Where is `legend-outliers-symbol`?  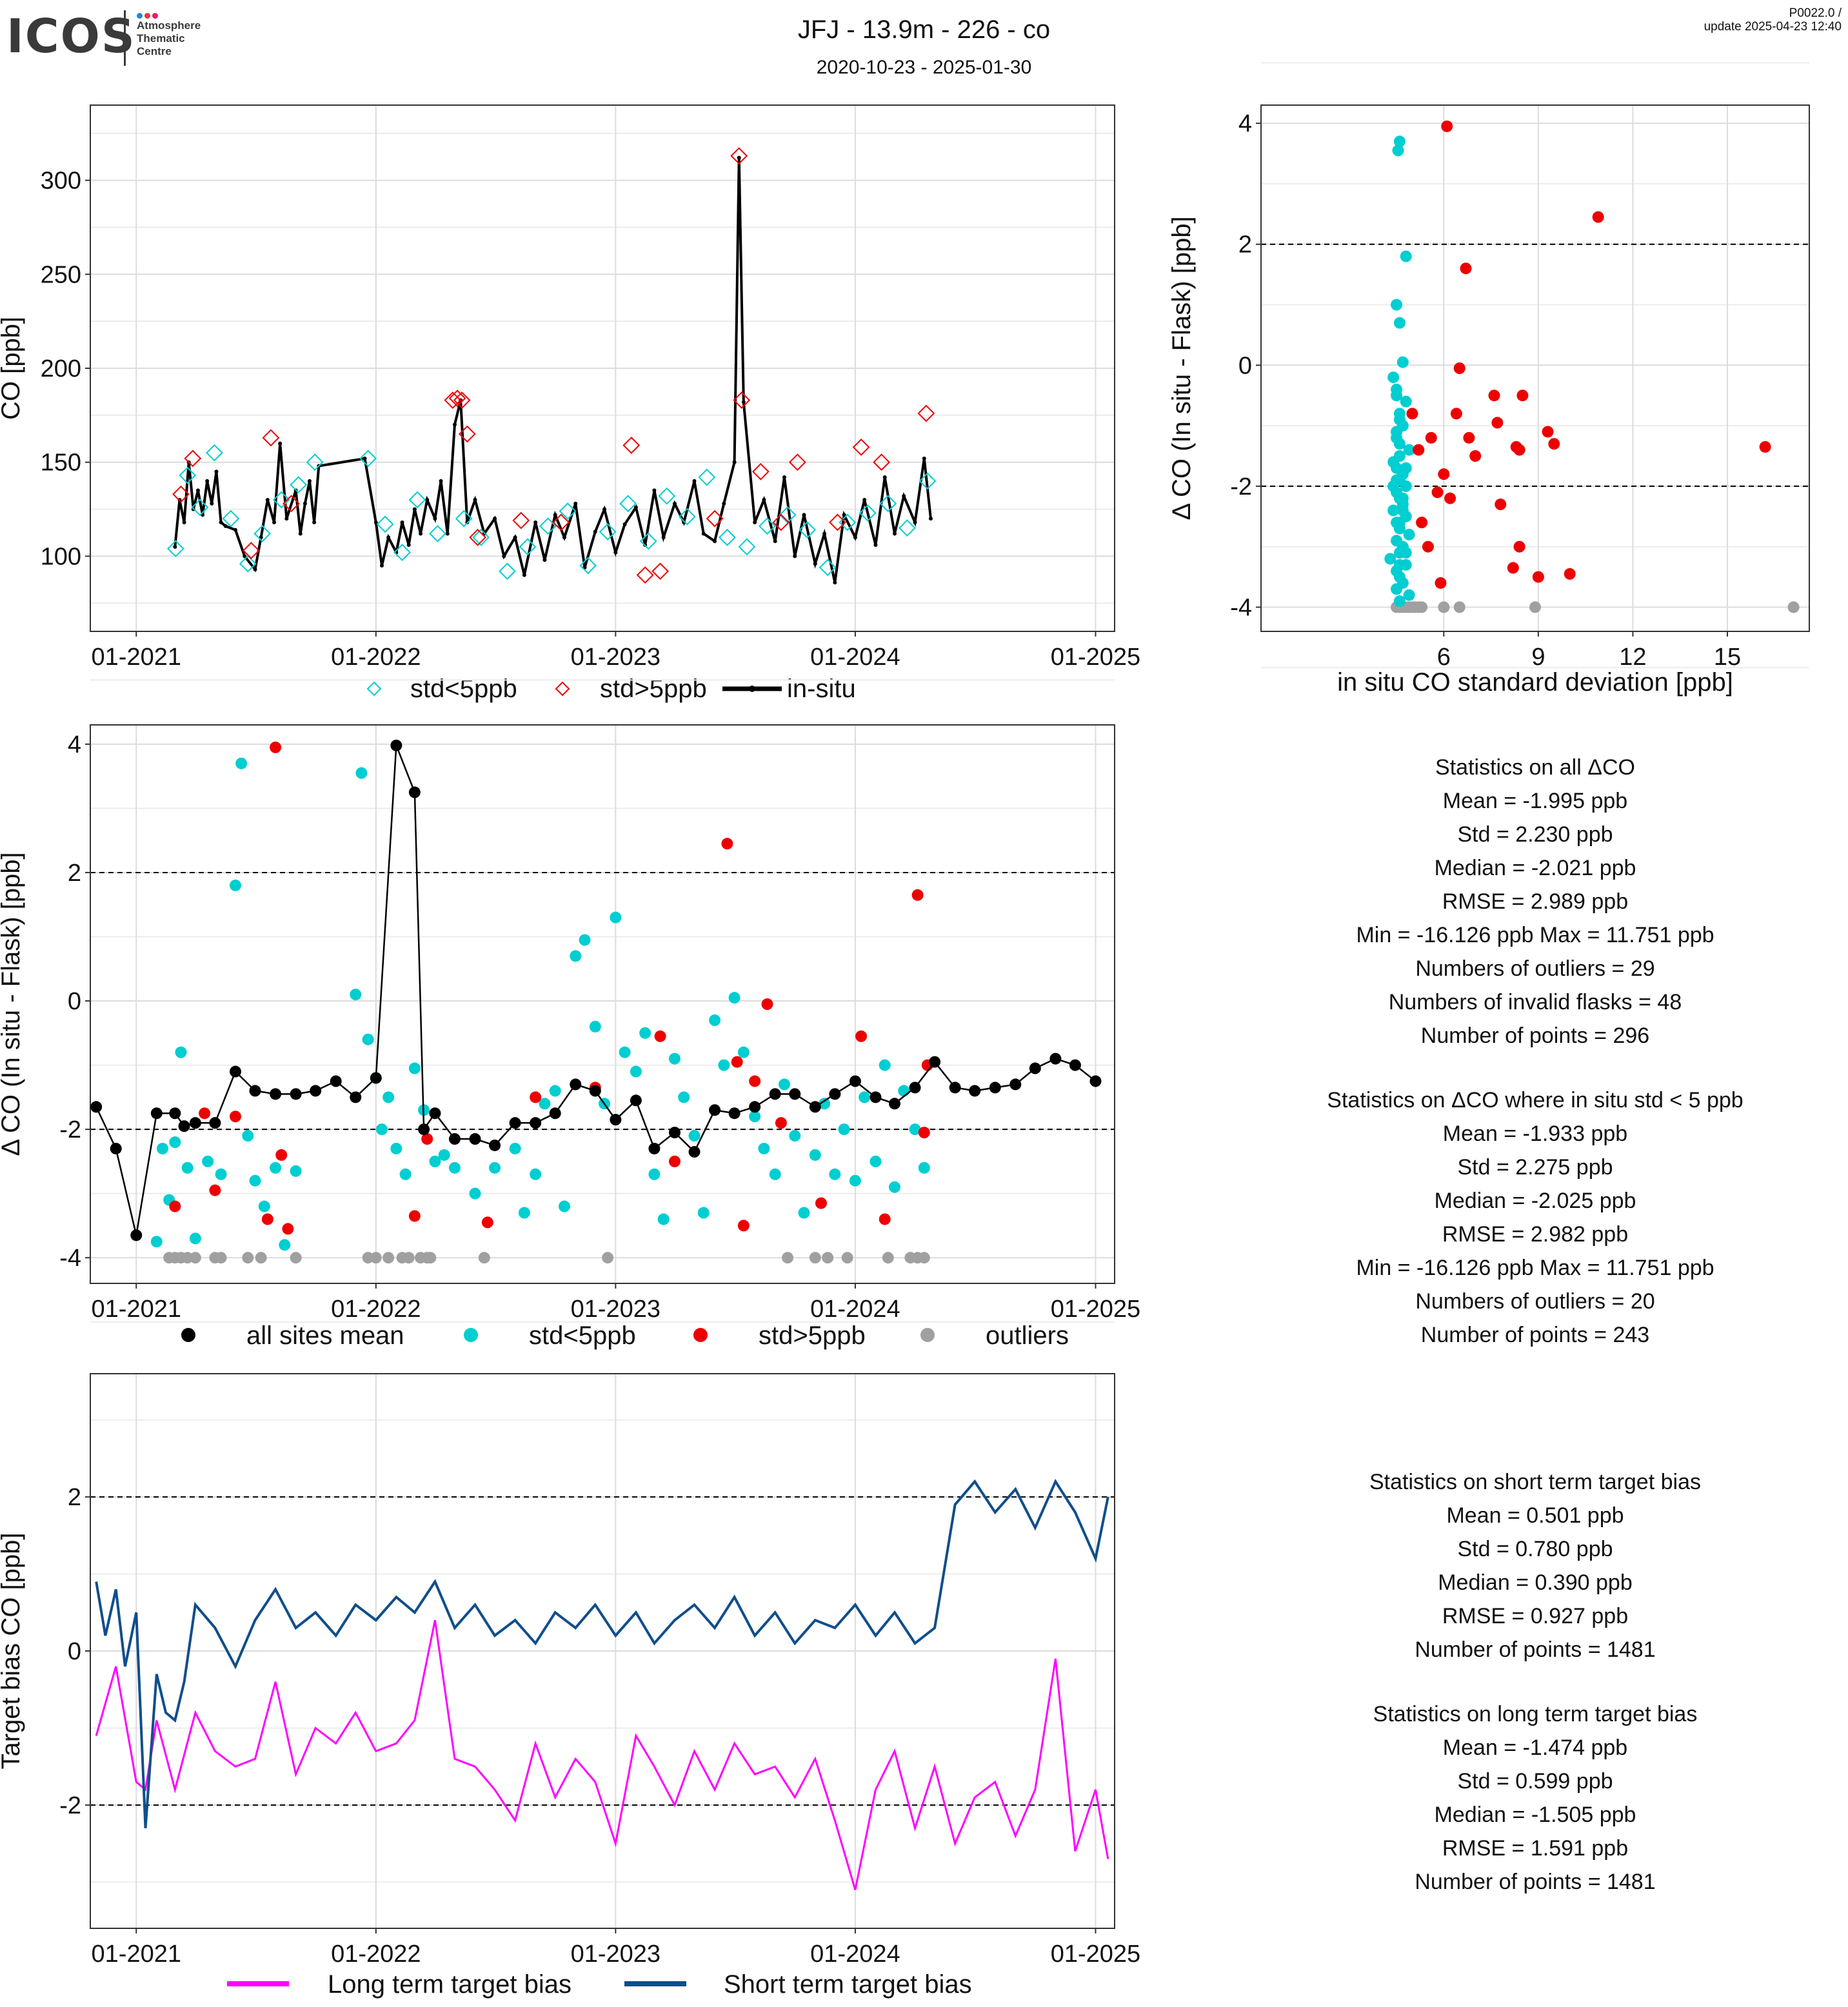
legend-outliers-symbol is located at coordinates (927, 1335).